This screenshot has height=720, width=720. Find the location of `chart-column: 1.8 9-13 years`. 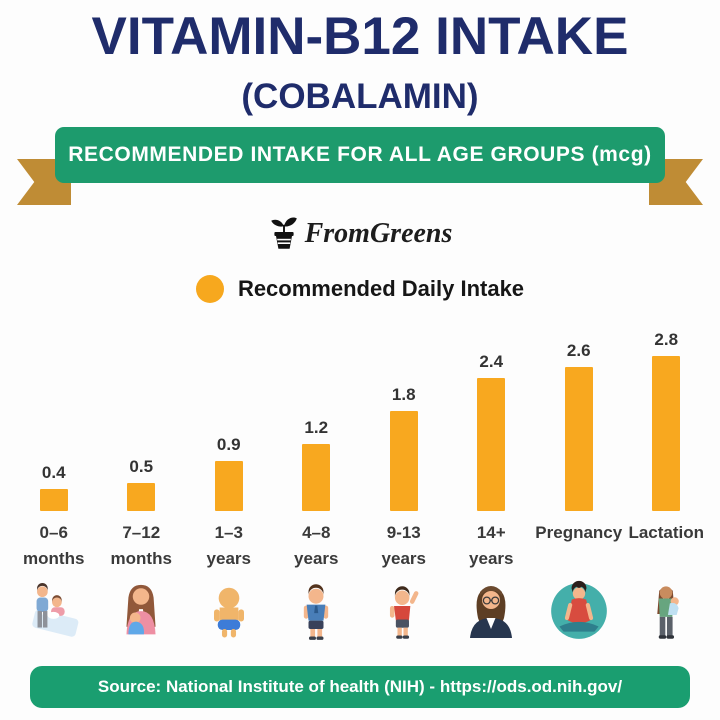

chart-column: 1.8 9-13 years is located at coordinates (404, 486).